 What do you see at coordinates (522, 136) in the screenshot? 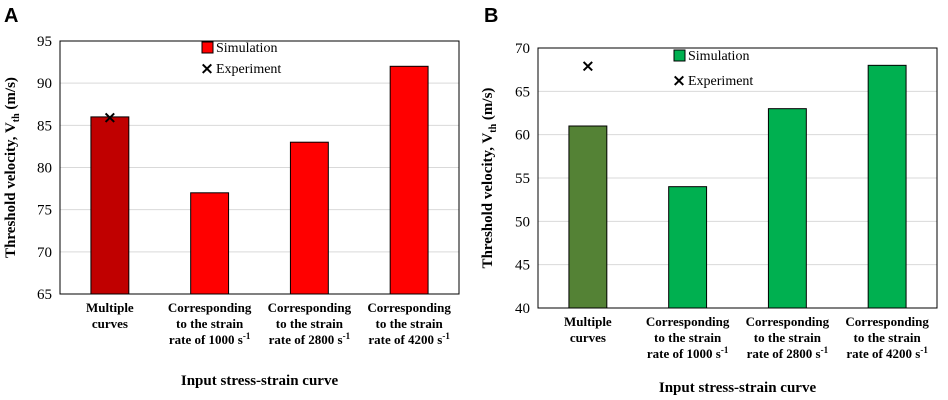
I see `y-tick-label: 60` at bounding box center [522, 136].